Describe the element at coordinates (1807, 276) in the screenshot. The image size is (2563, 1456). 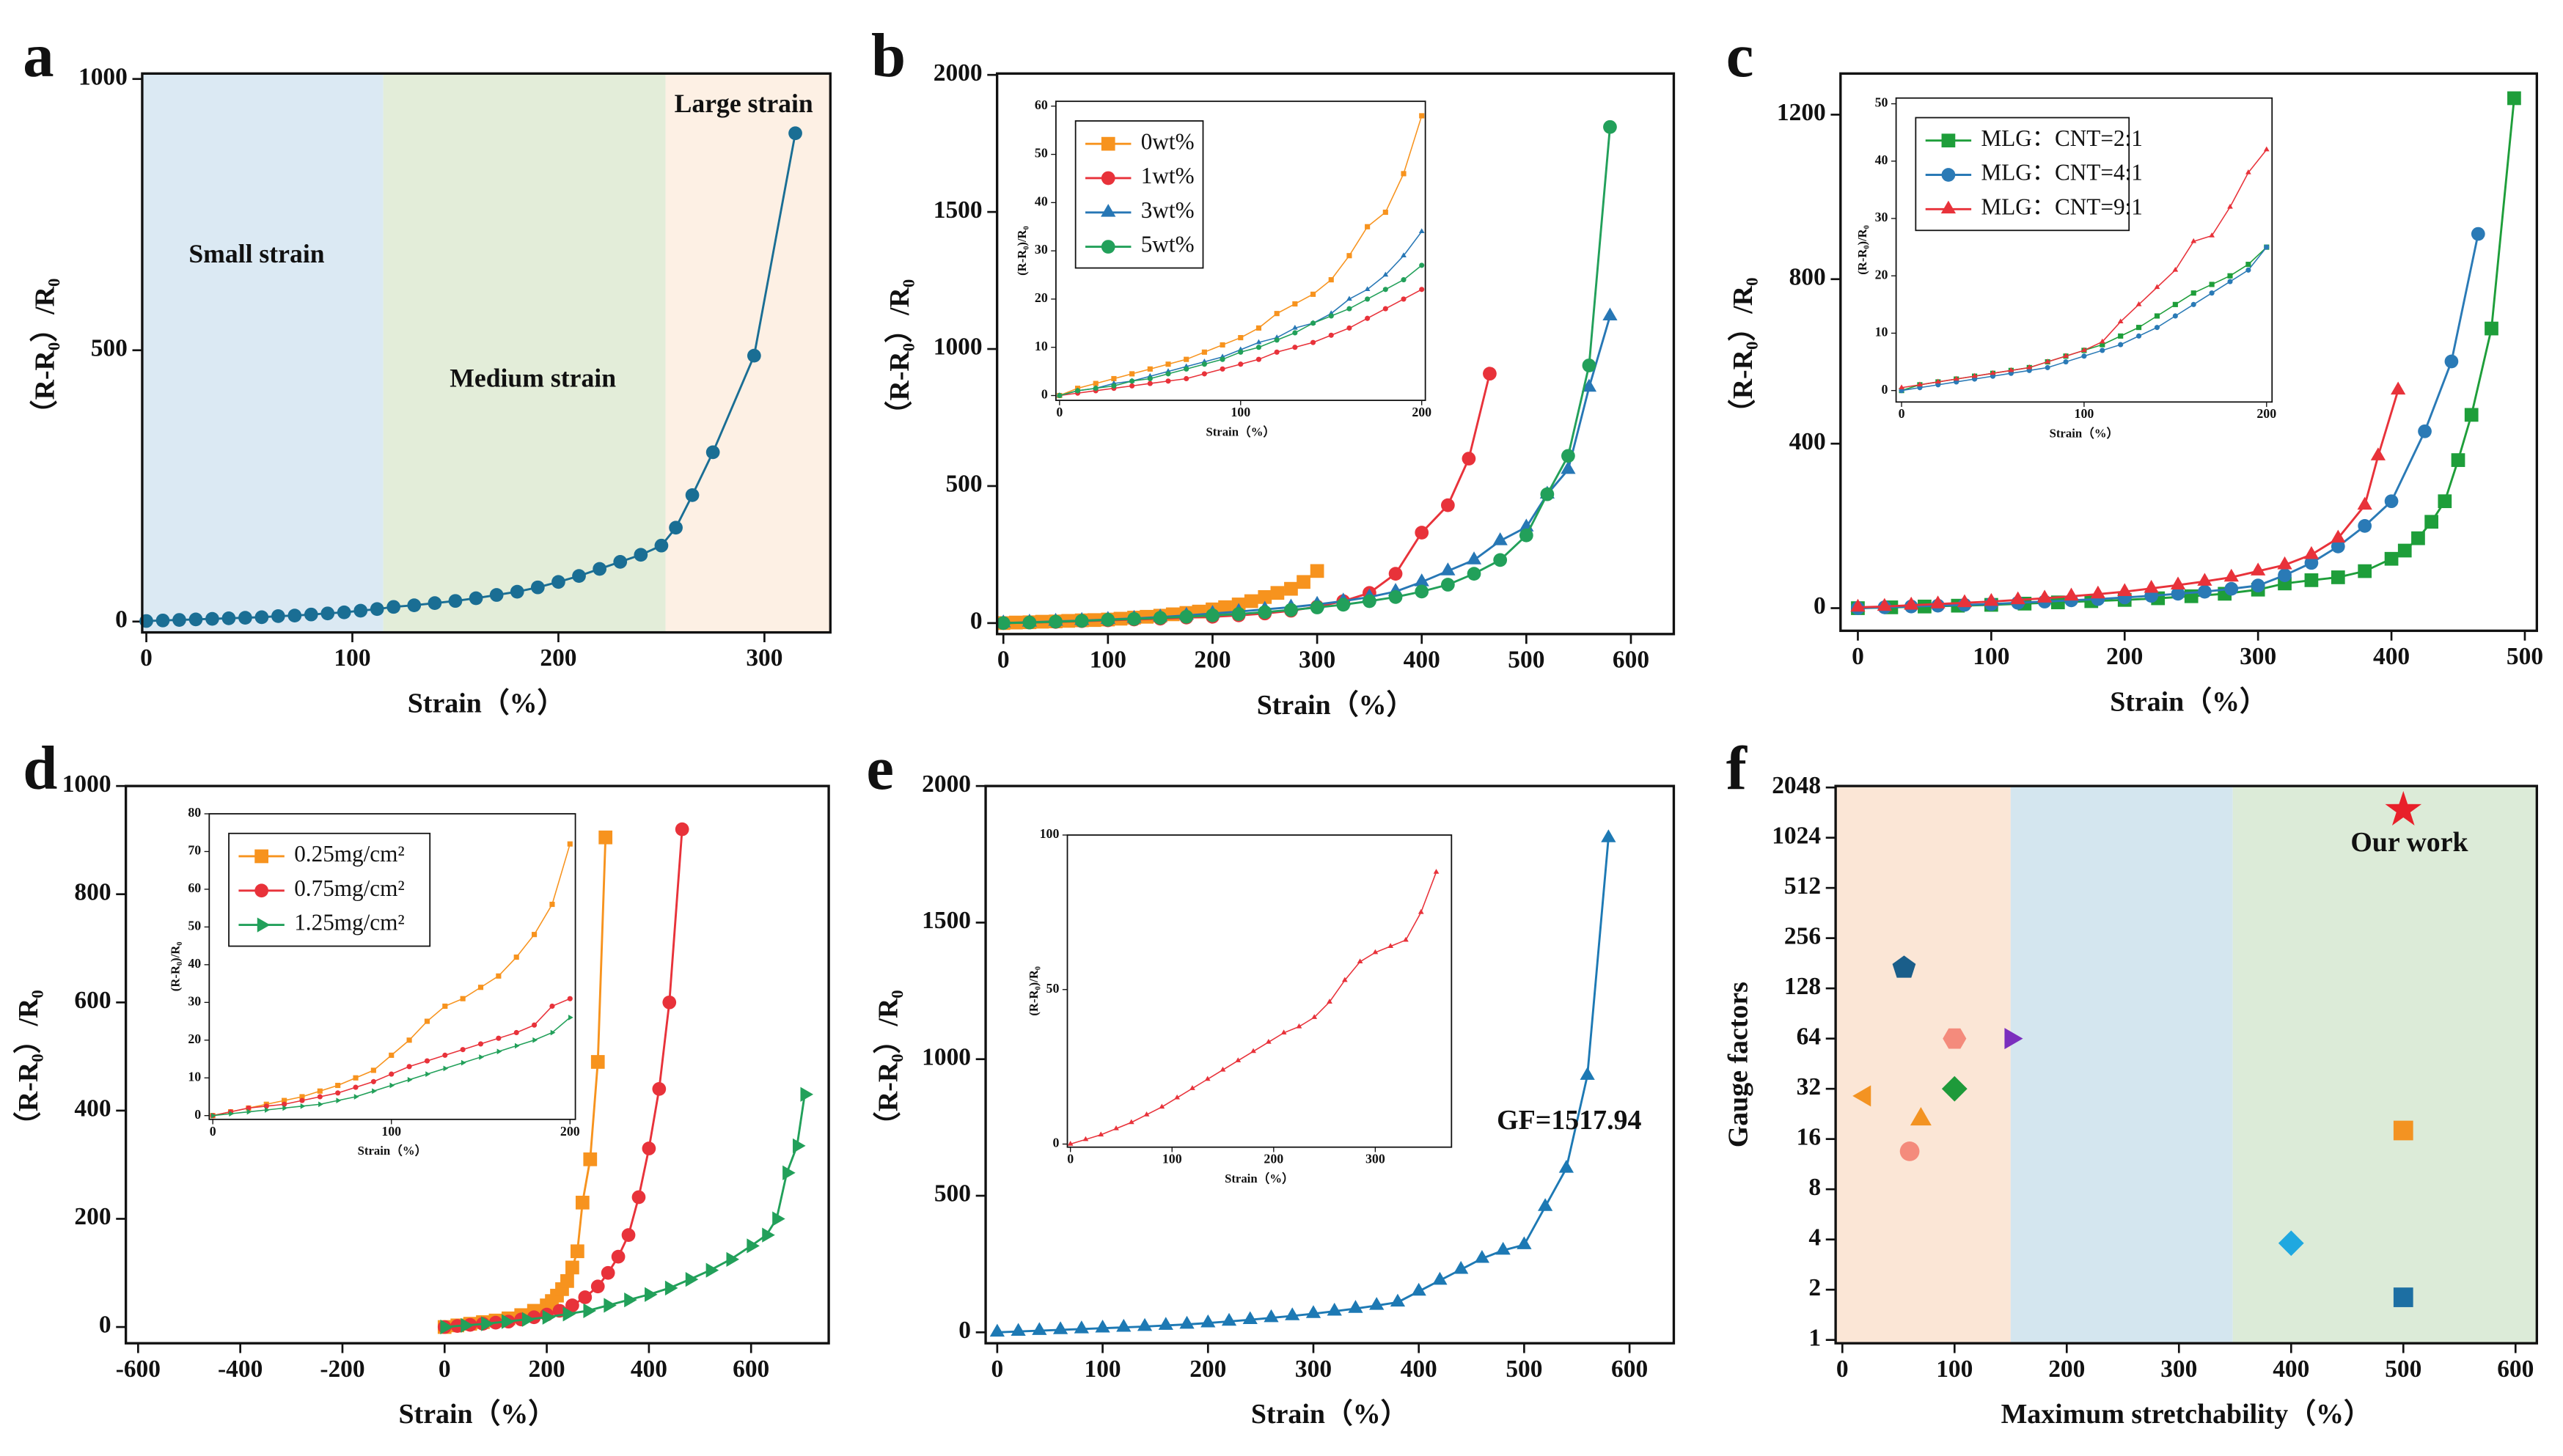
I see `y-tick-label: 800` at that location.